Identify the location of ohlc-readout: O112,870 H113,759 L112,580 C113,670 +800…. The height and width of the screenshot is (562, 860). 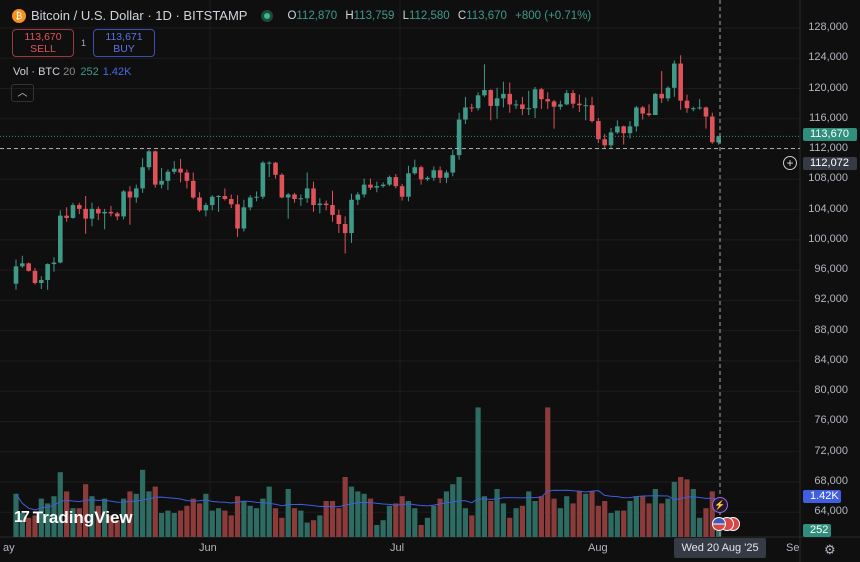
(439, 15).